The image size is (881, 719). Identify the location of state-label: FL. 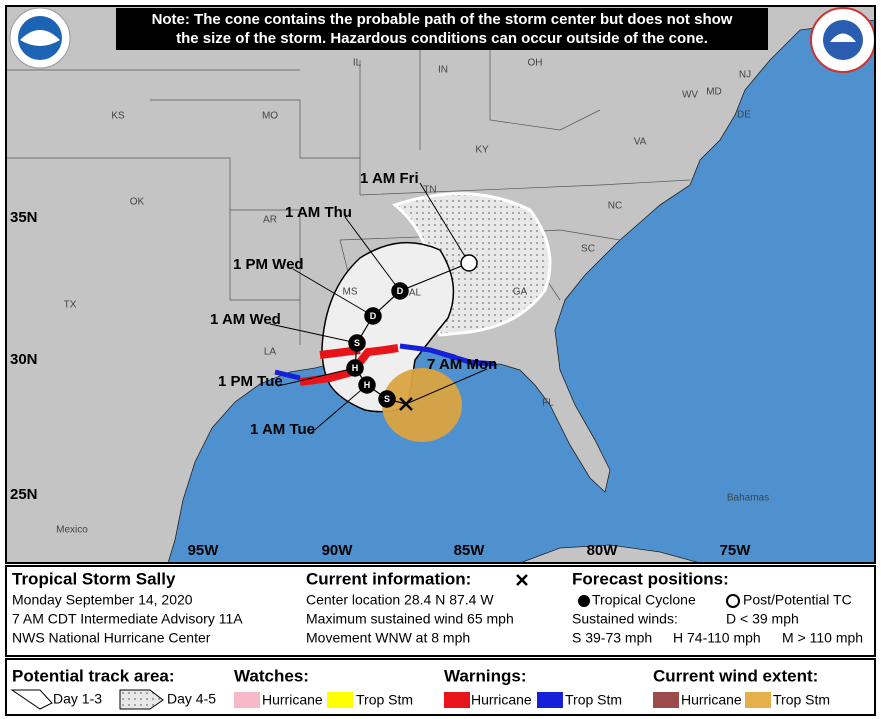
(548, 403).